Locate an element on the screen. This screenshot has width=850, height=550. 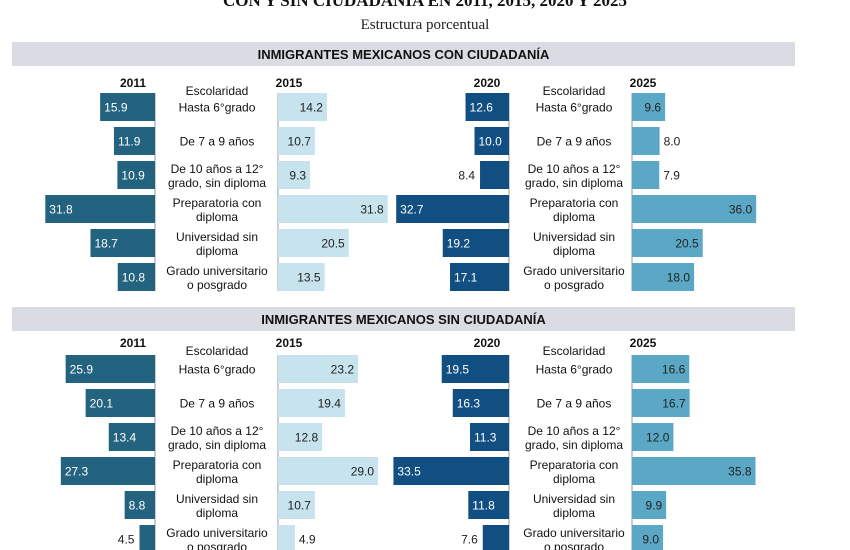
category-label-right-sin-5: Grado universitario o posgrado is located at coordinates (574, 538).